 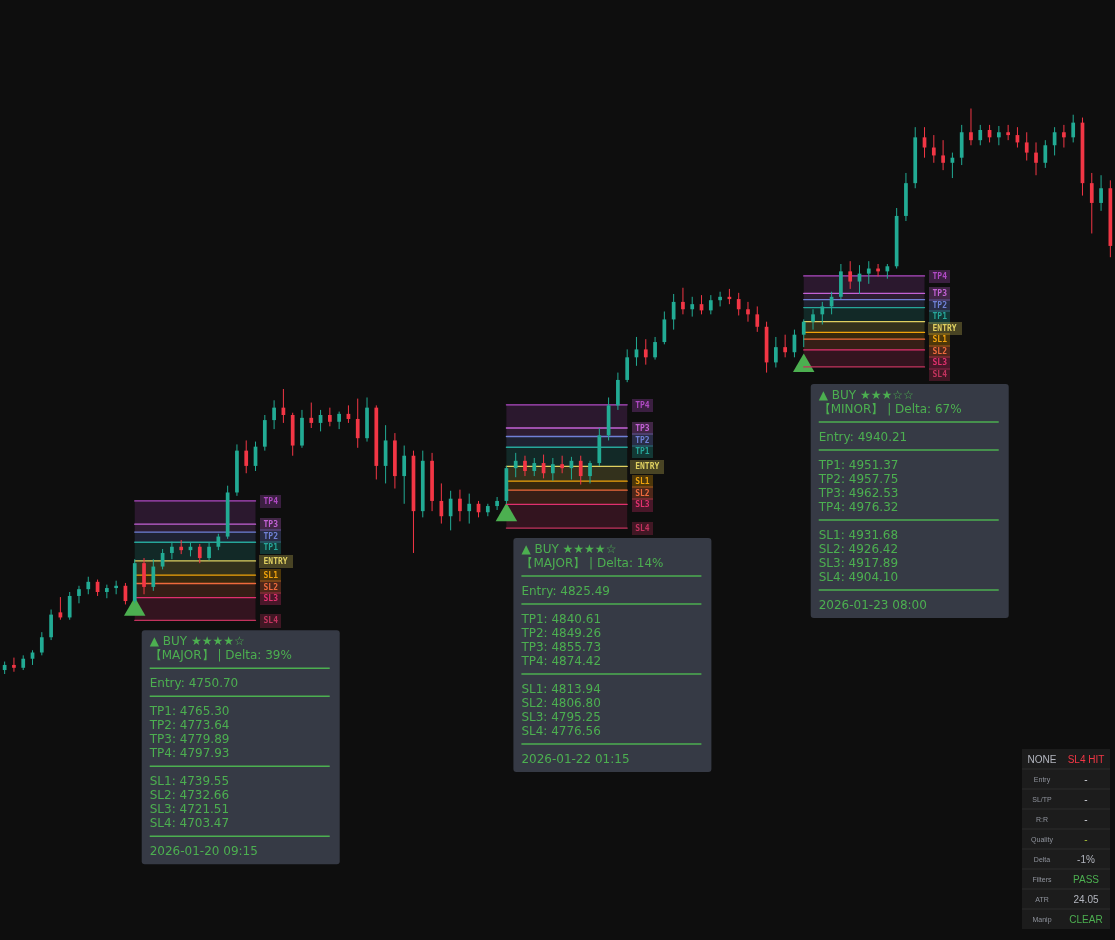 What do you see at coordinates (271, 621) in the screenshot?
I see `series-label: SL4` at bounding box center [271, 621].